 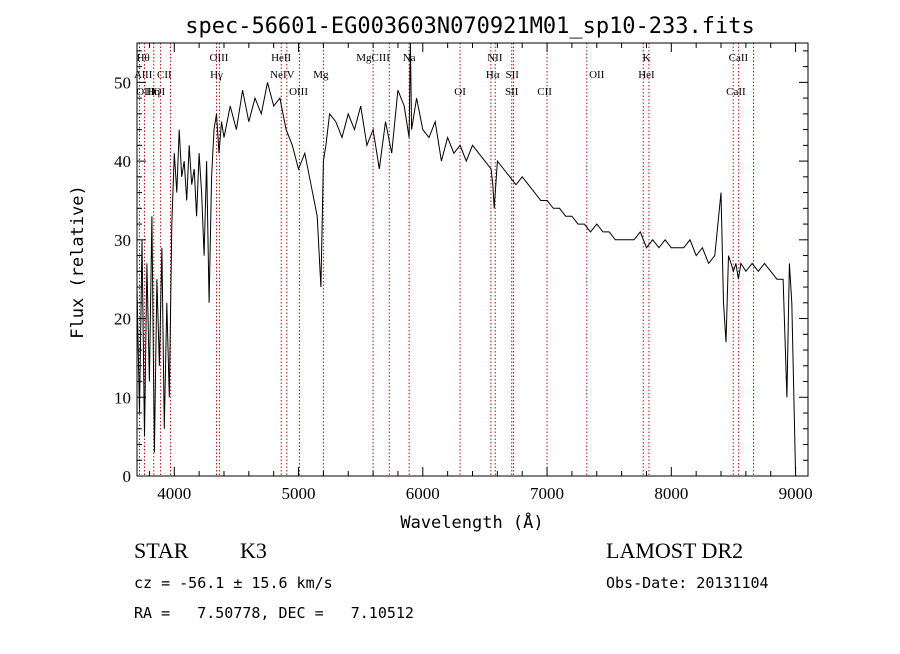 I want to click on y-tick-label: 40, so click(x=122, y=161).